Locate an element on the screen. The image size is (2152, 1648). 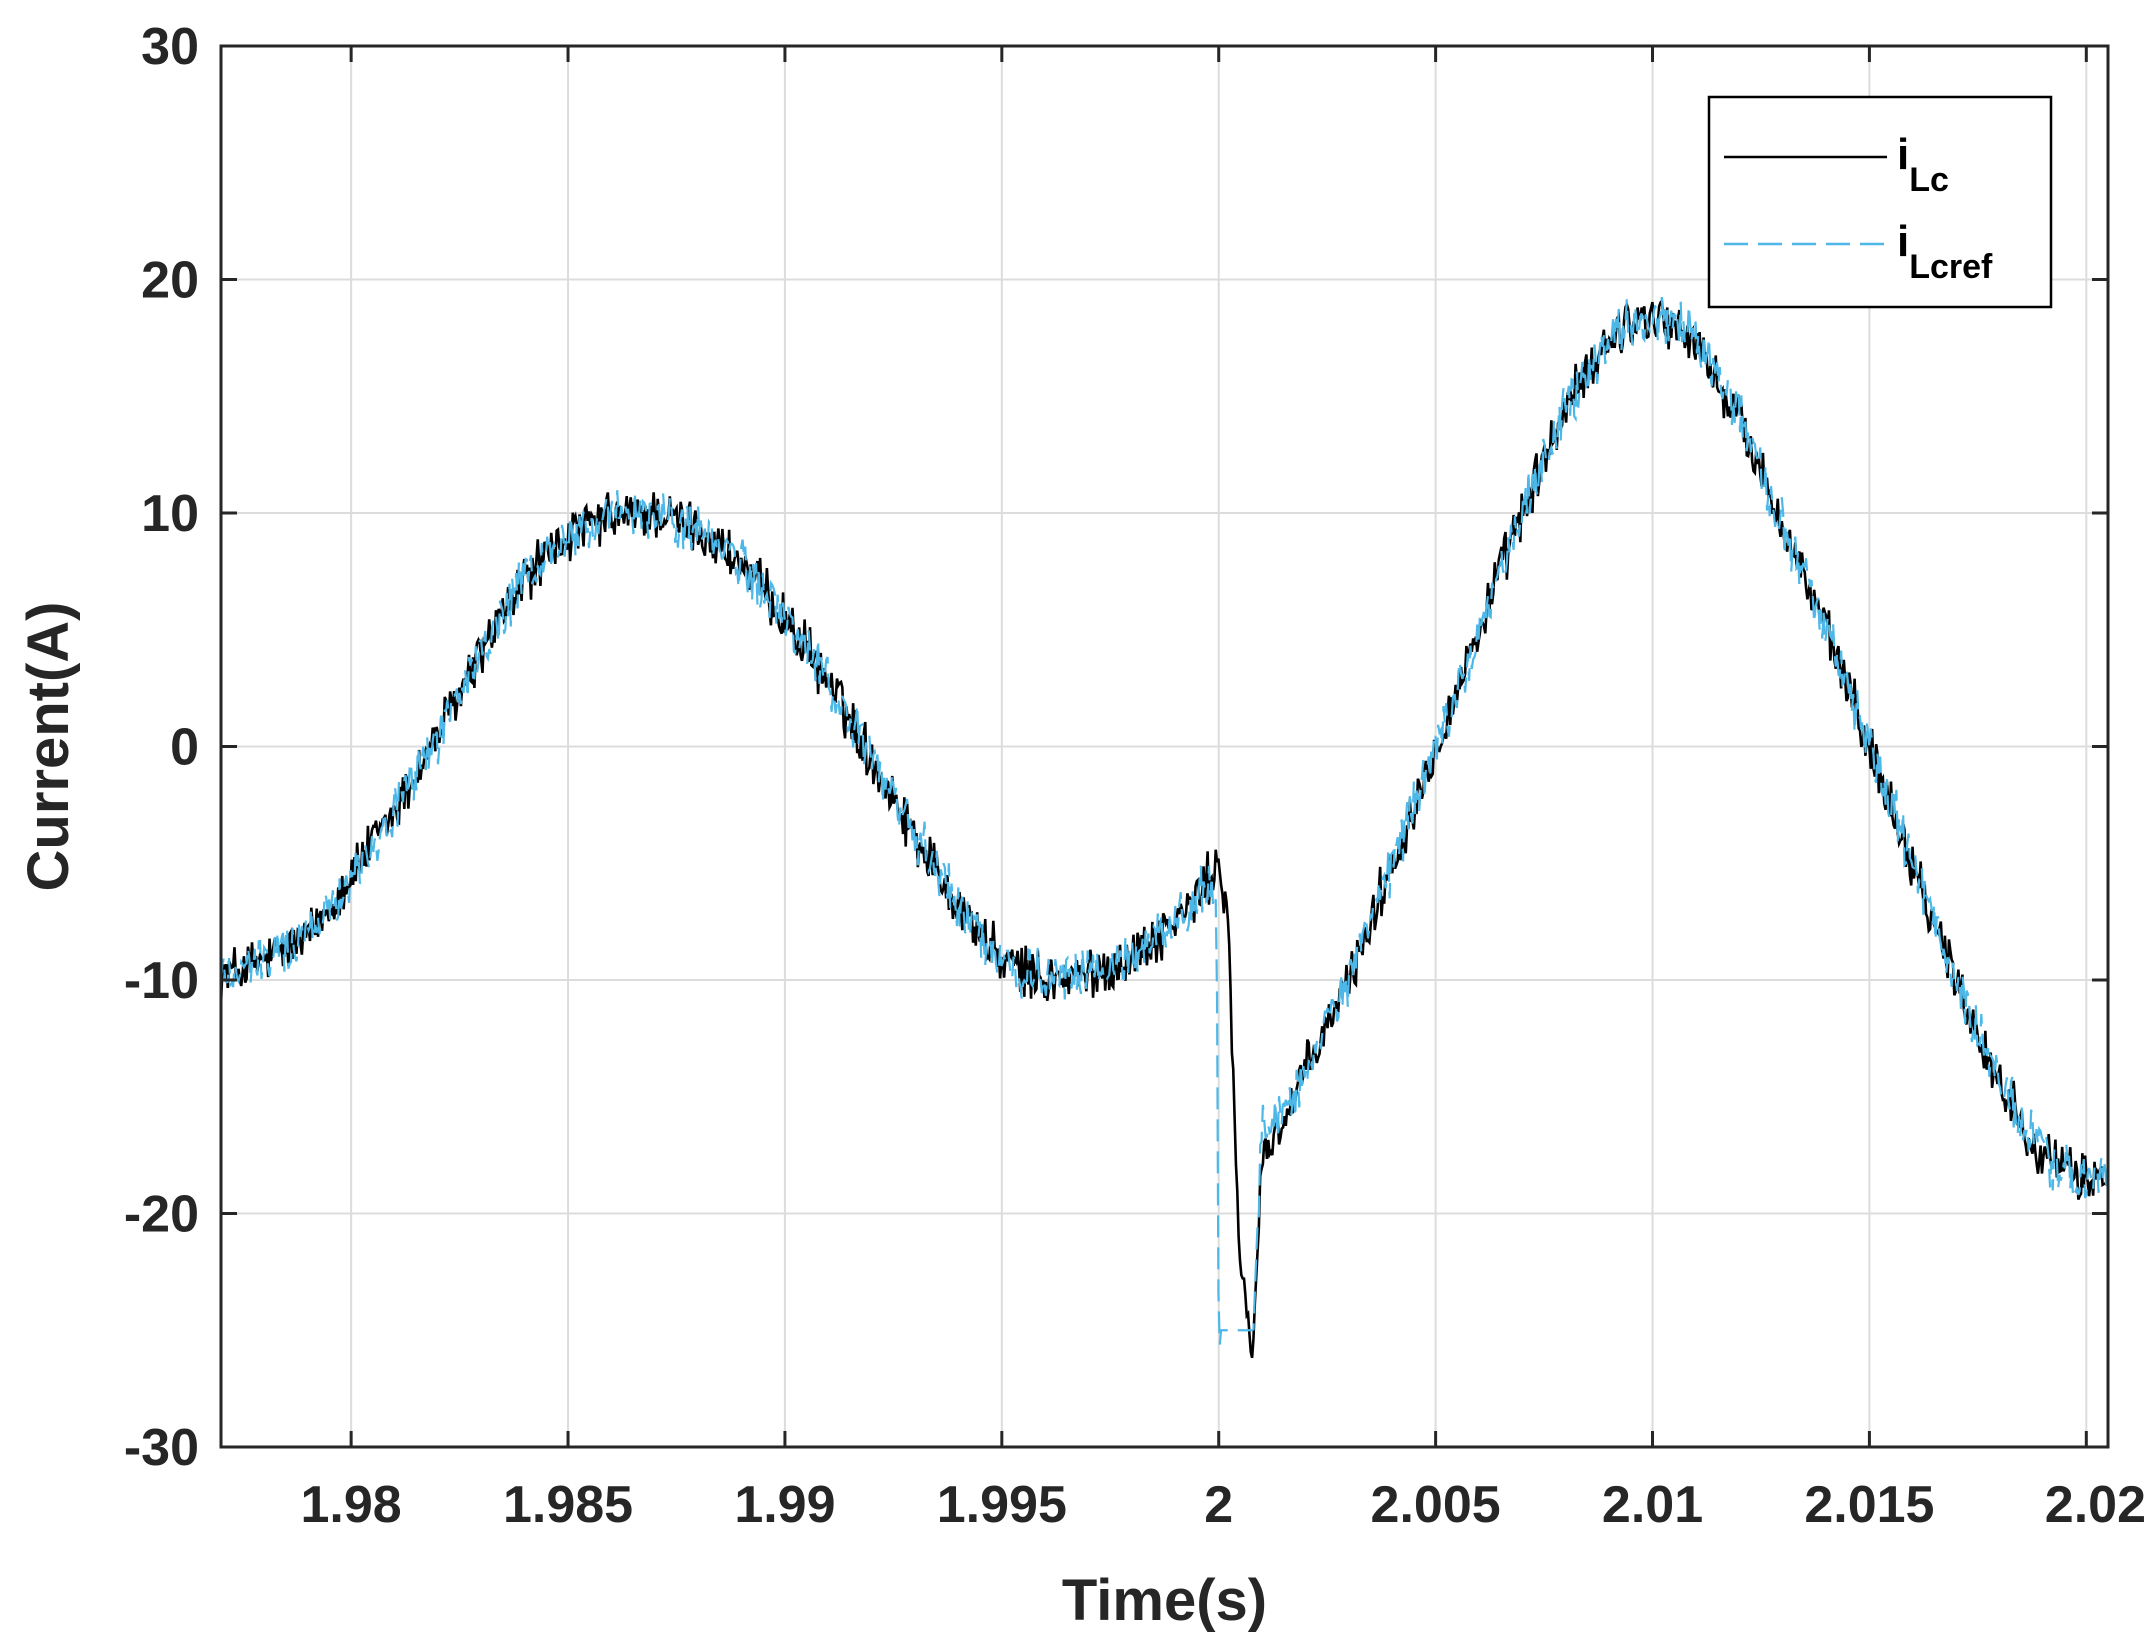
y-tick-label: 30 is located at coordinates (170, 47).